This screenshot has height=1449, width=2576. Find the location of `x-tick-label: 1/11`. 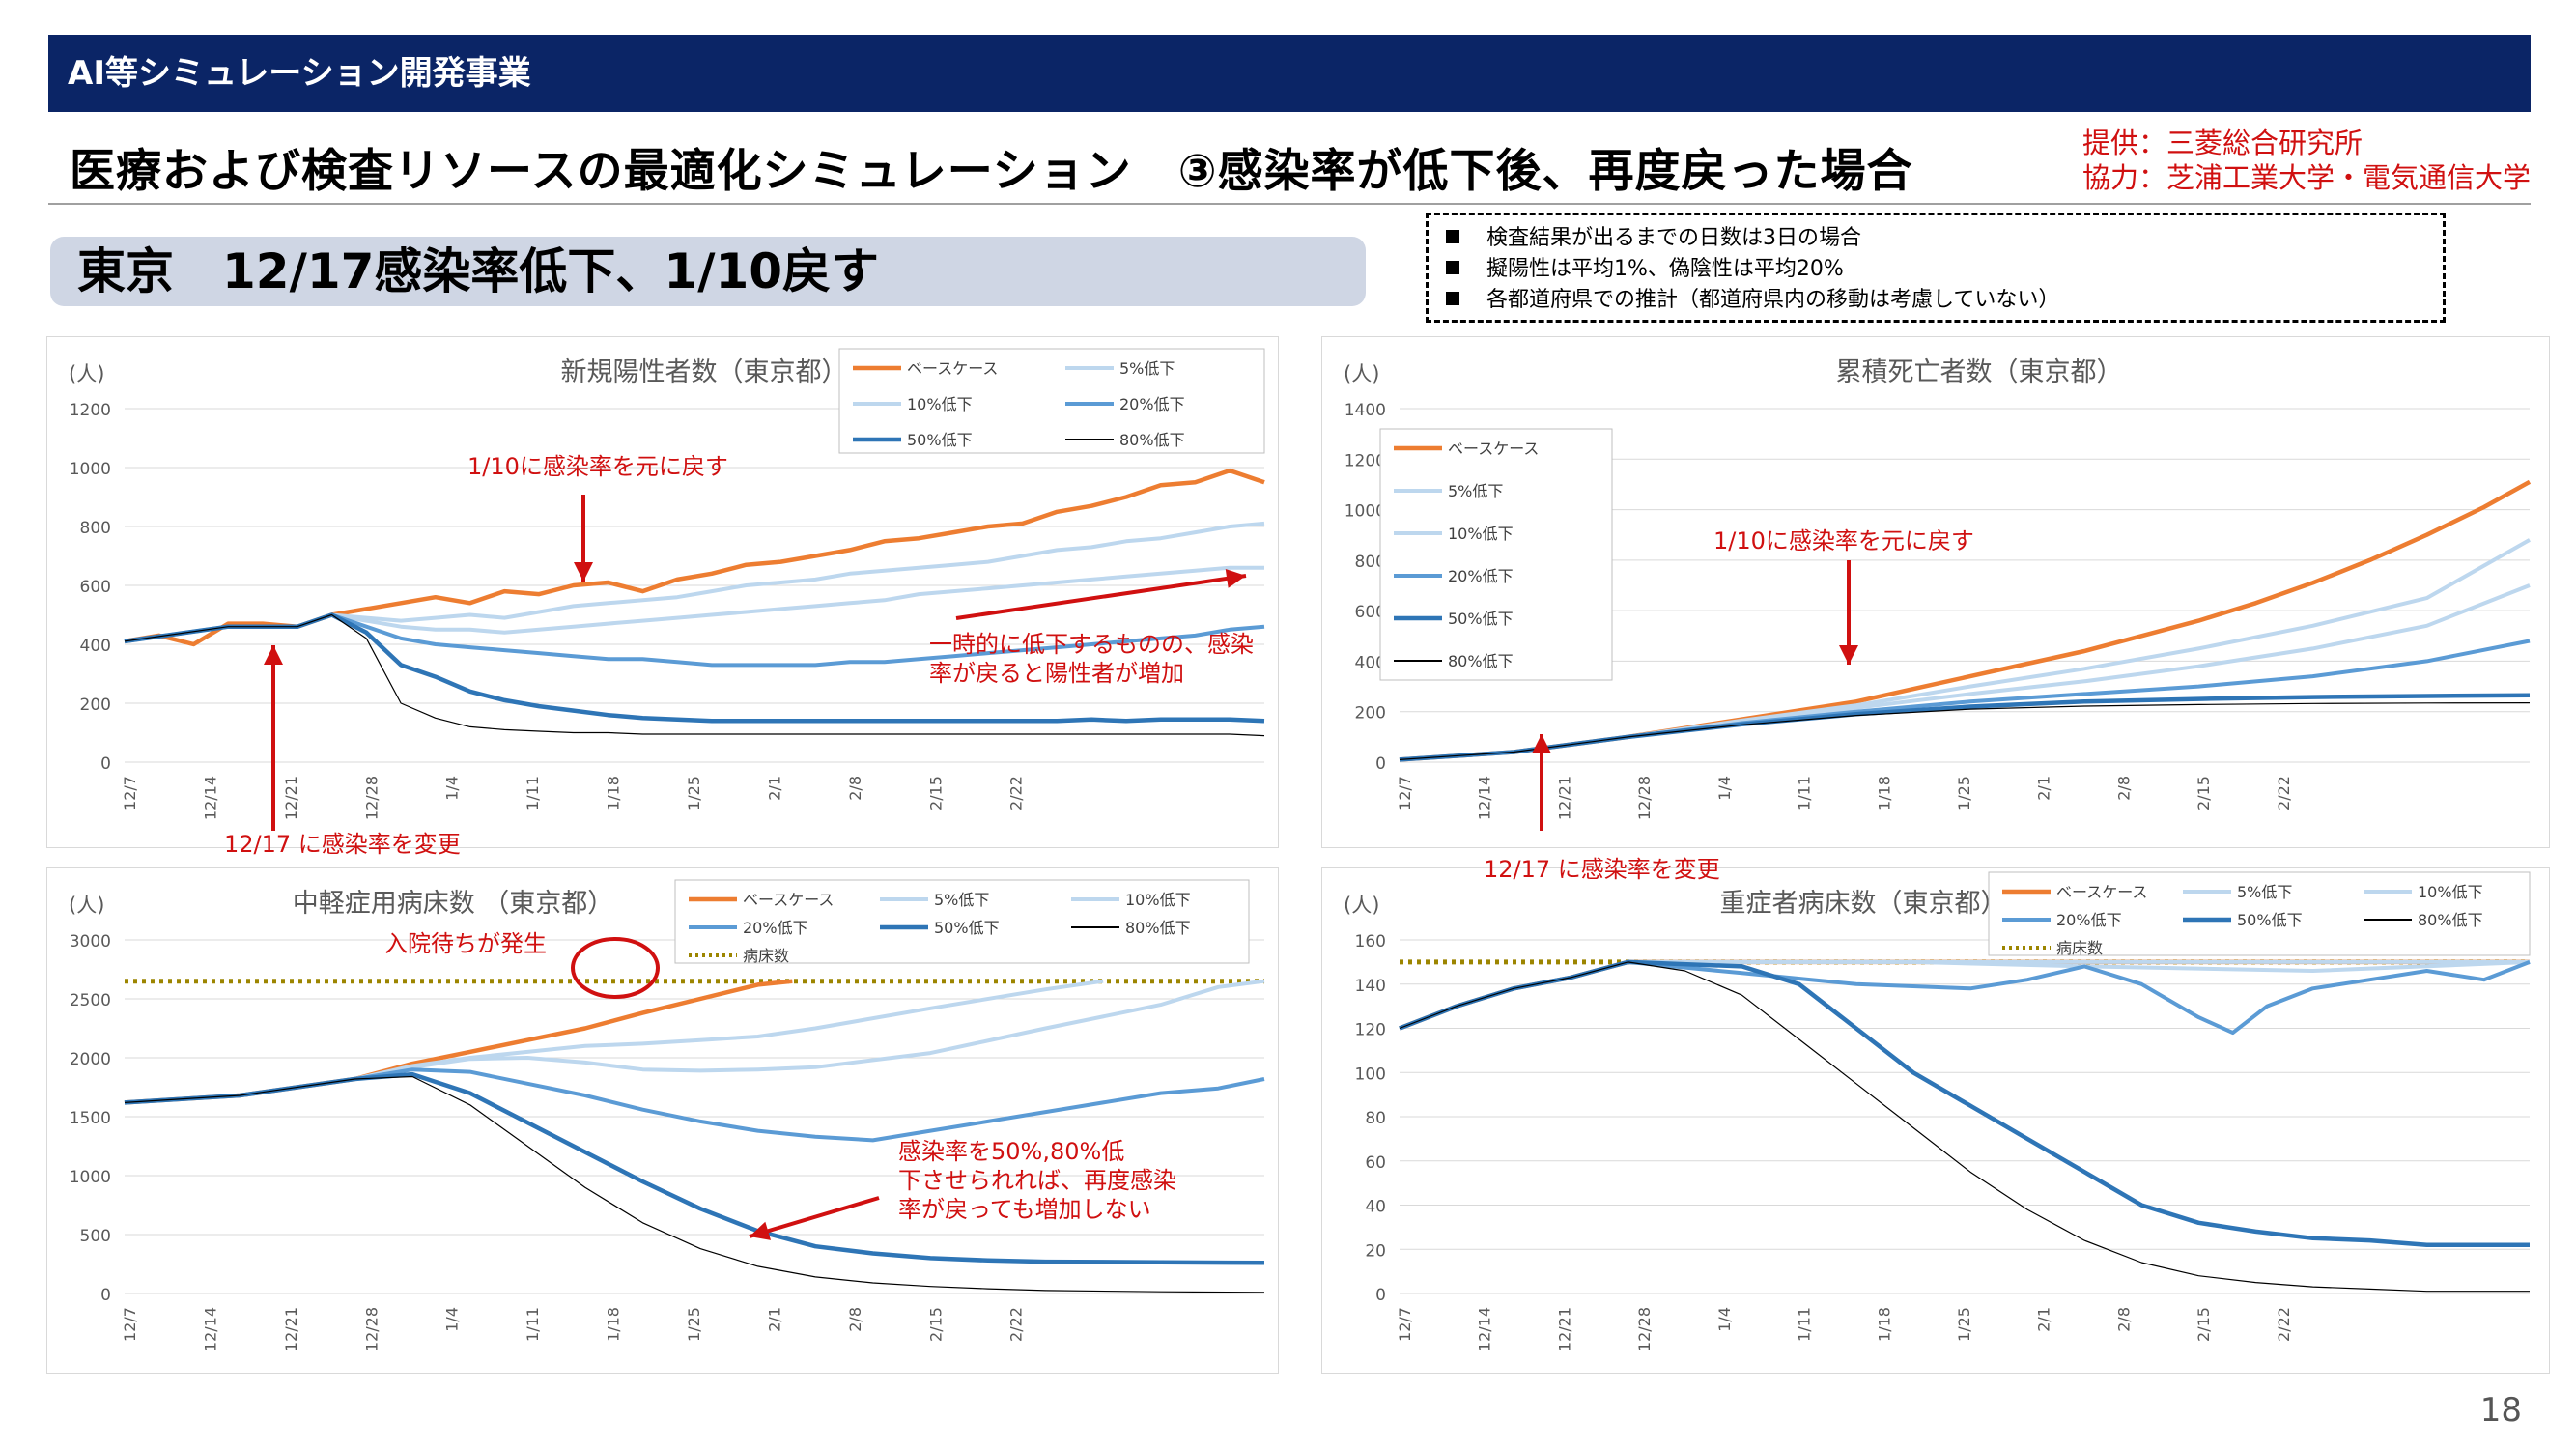

x-tick-label: 1/11 is located at coordinates (533, 793).